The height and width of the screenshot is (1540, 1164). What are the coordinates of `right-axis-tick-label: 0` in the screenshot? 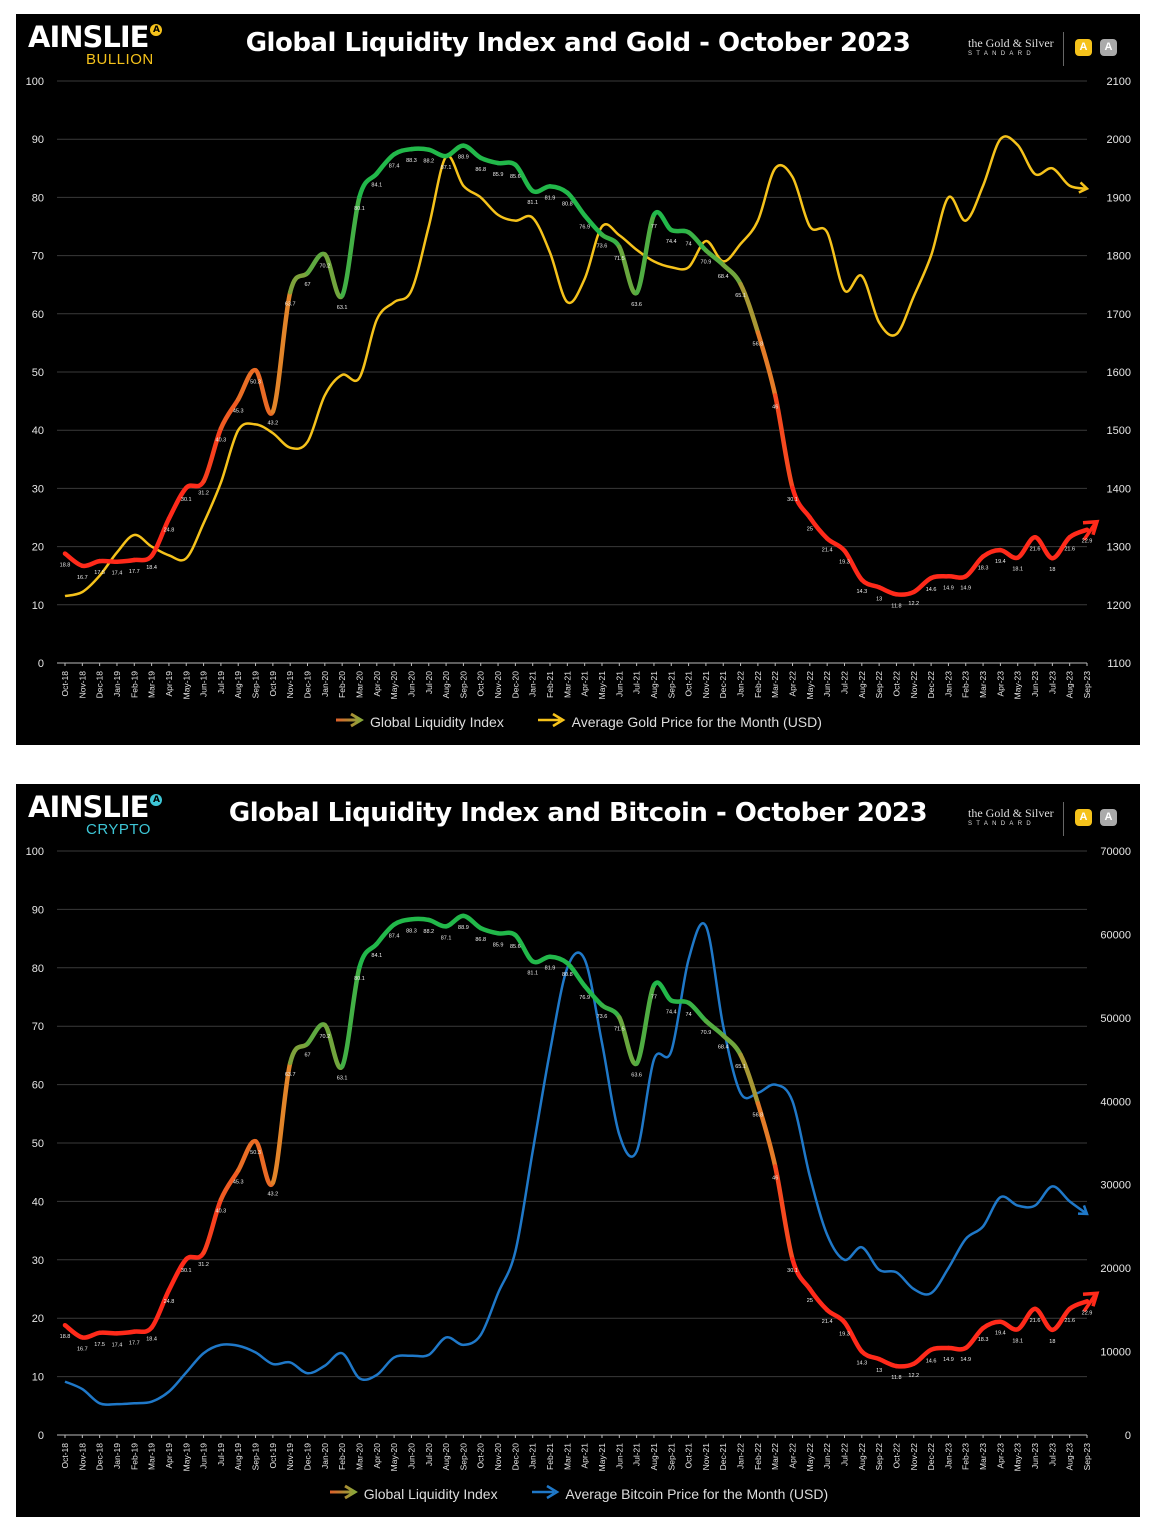 It's located at (1128, 1436).